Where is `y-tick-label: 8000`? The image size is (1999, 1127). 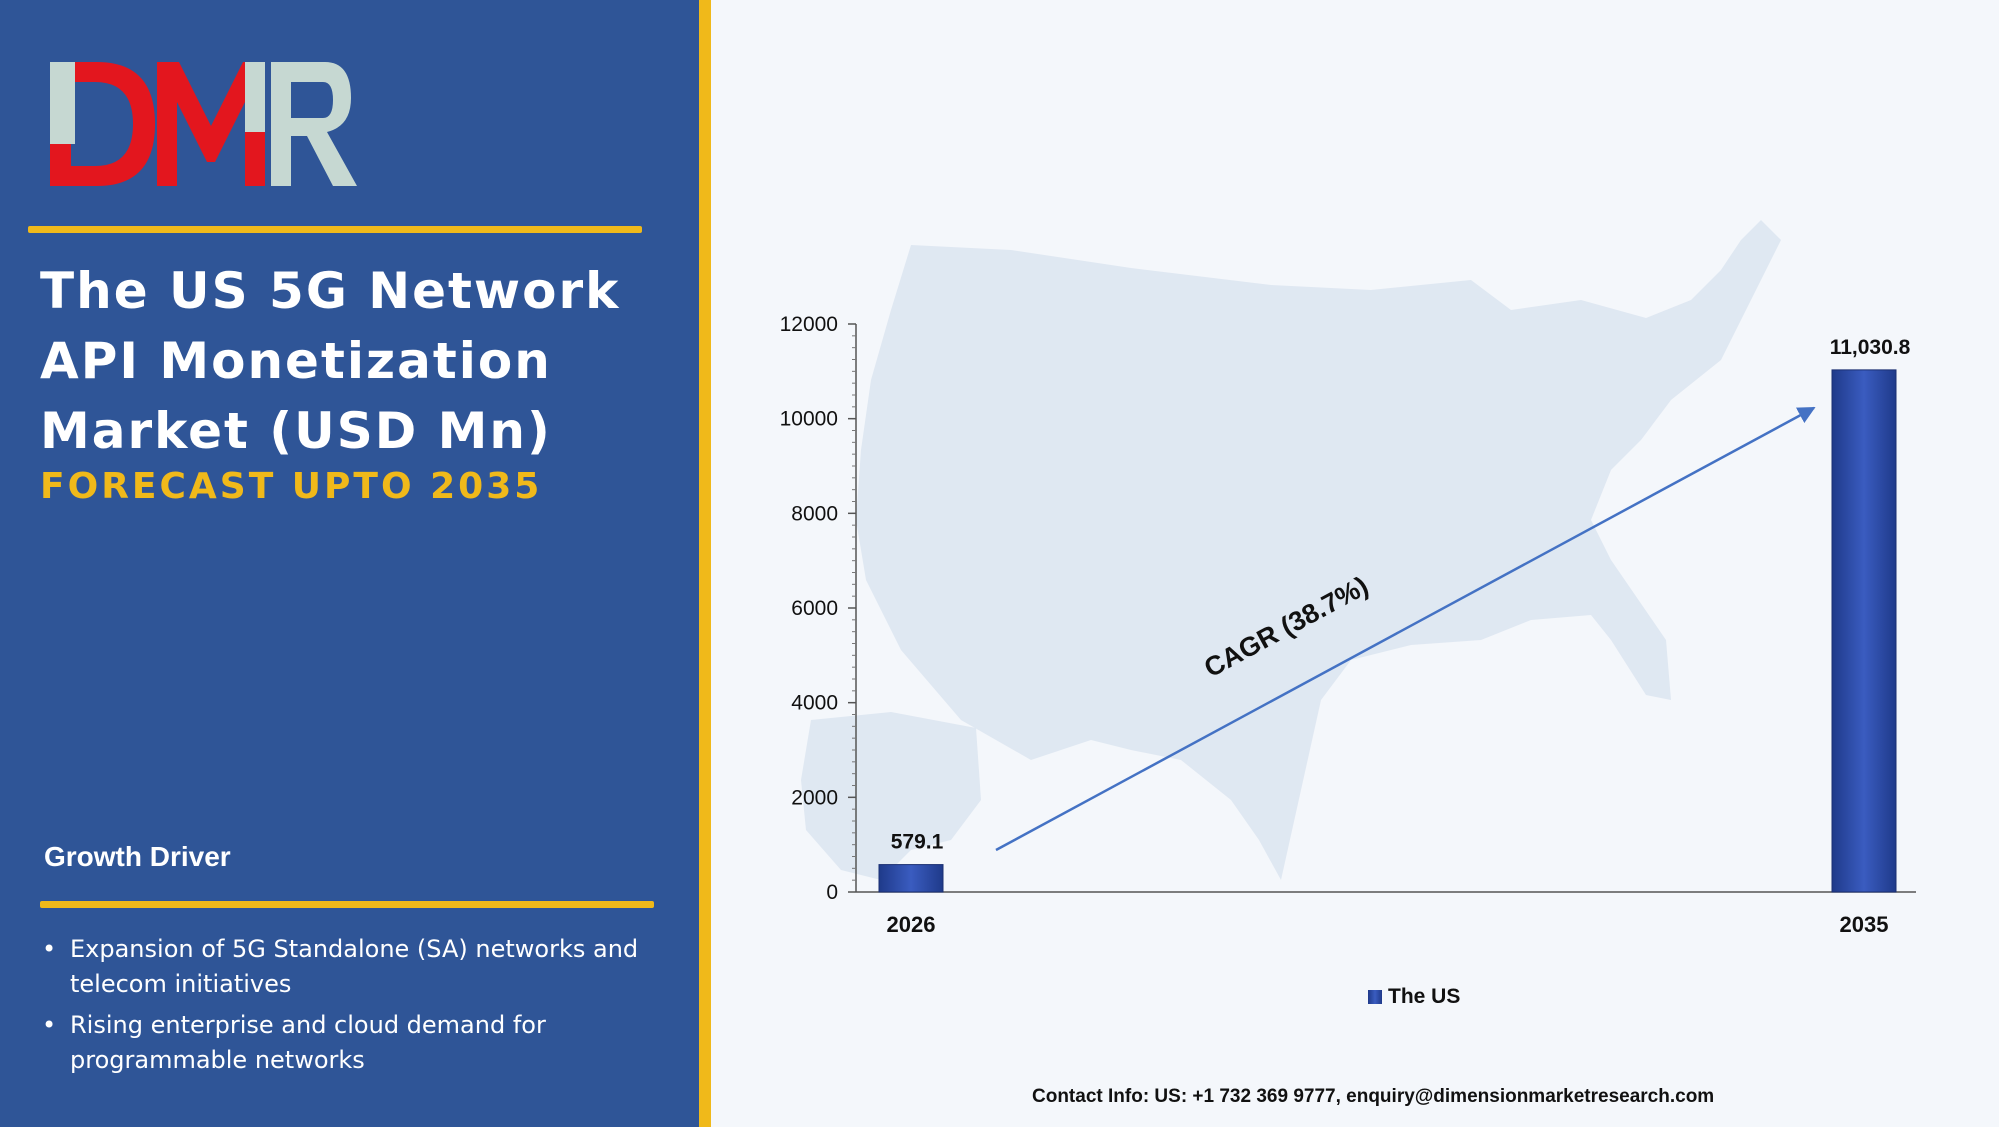 y-tick-label: 8000 is located at coordinates (814, 513).